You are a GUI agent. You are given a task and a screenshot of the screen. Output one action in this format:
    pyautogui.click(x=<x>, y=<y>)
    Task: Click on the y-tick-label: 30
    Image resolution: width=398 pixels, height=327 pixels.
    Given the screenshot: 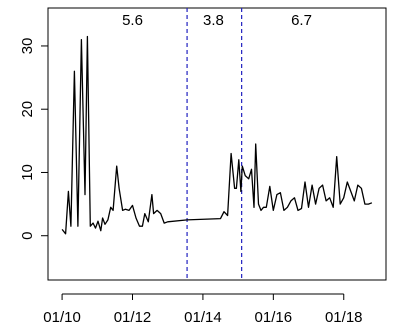 What is the action you would take?
    pyautogui.click(x=27, y=46)
    